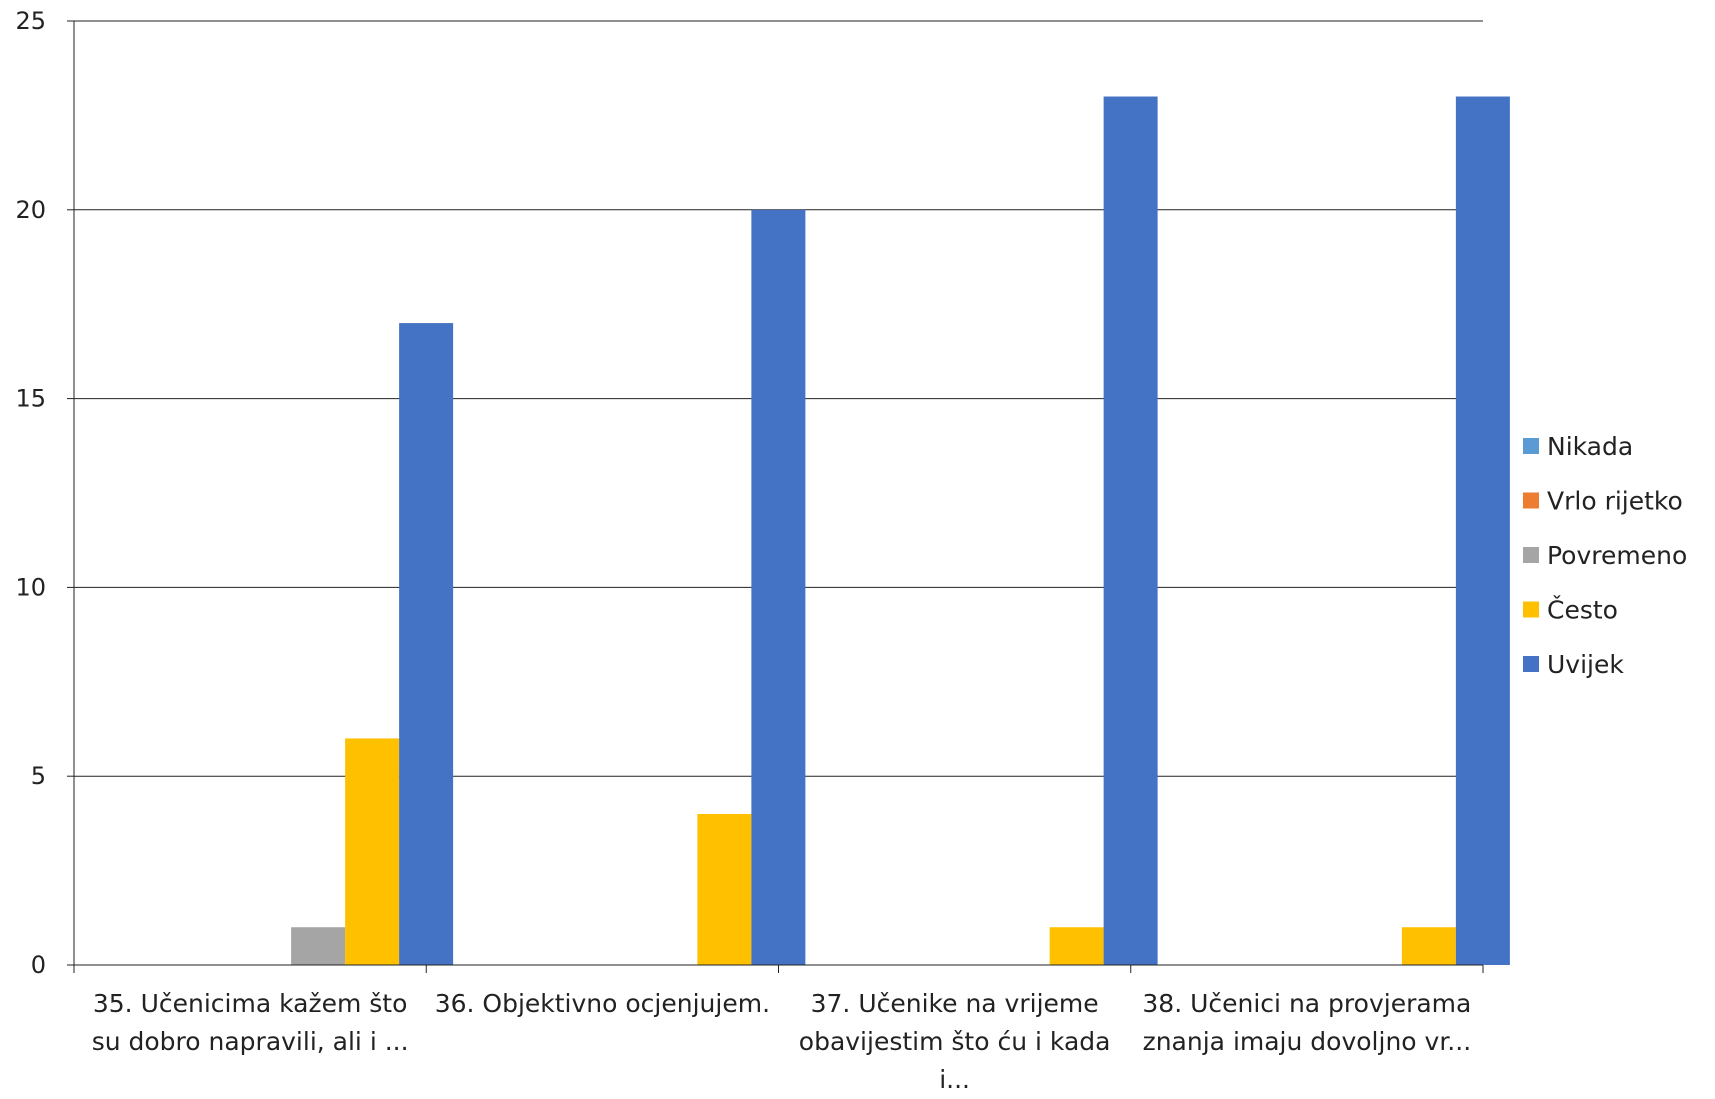 The image size is (1715, 1099). What do you see at coordinates (30, 210) in the screenshot?
I see `y-tick-label: 20` at bounding box center [30, 210].